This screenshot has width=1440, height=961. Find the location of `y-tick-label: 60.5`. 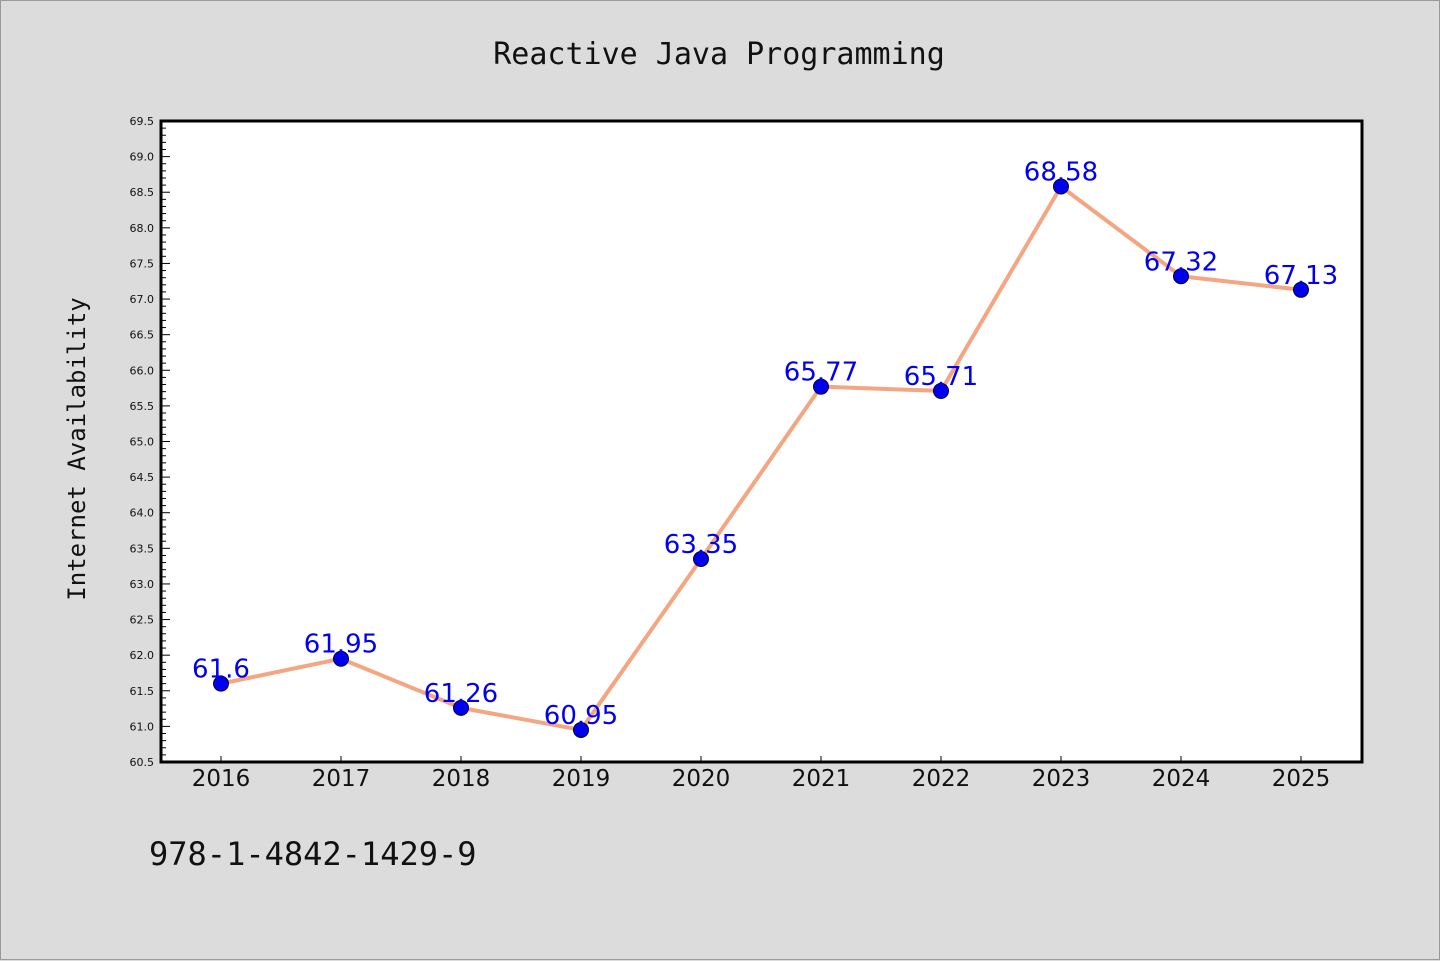

y-tick-label: 60.5 is located at coordinates (142, 762).